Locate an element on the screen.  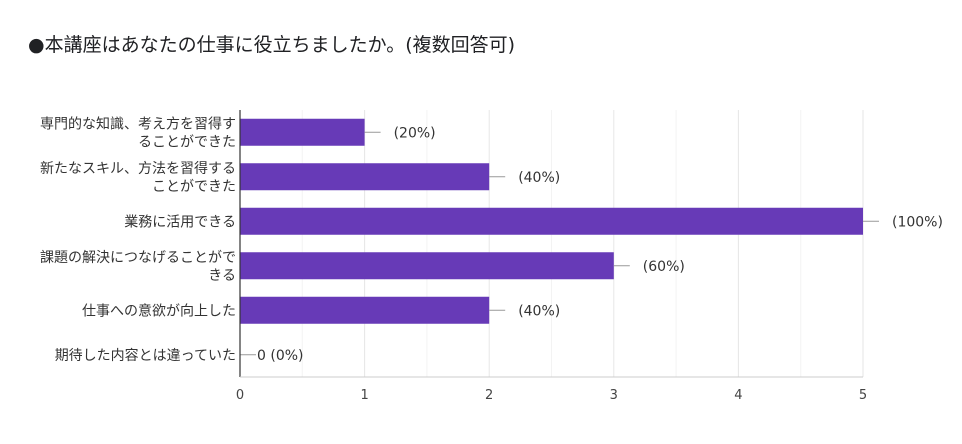
category-label-1: ことができた is located at coordinates (194, 187).